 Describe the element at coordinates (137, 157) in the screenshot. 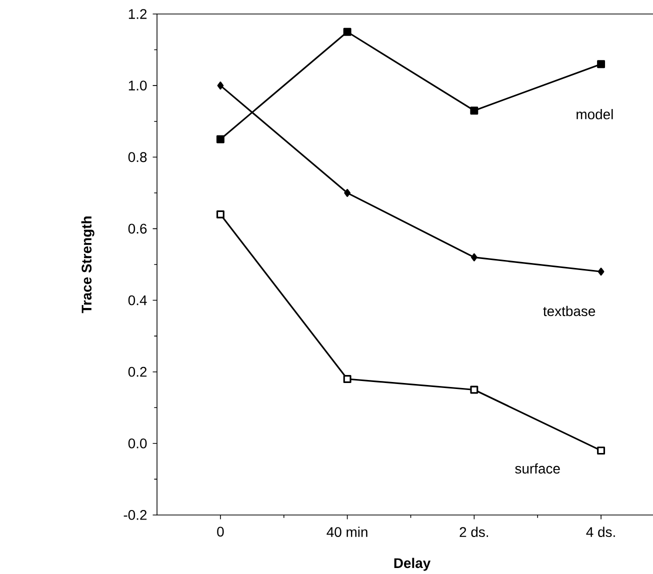

I see `y-tick-label: 0.8` at that location.